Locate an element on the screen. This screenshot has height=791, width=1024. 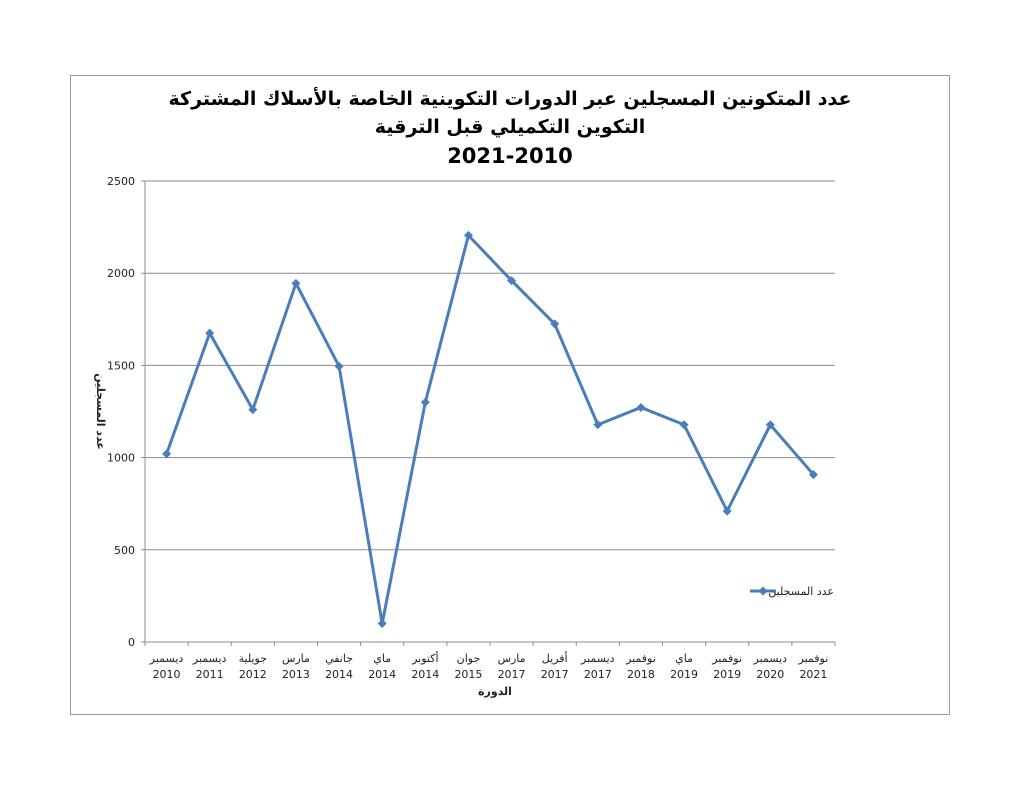
chart-title-line-2: التكوين التكميلي قبل الترقية is located at coordinates (510, 127).